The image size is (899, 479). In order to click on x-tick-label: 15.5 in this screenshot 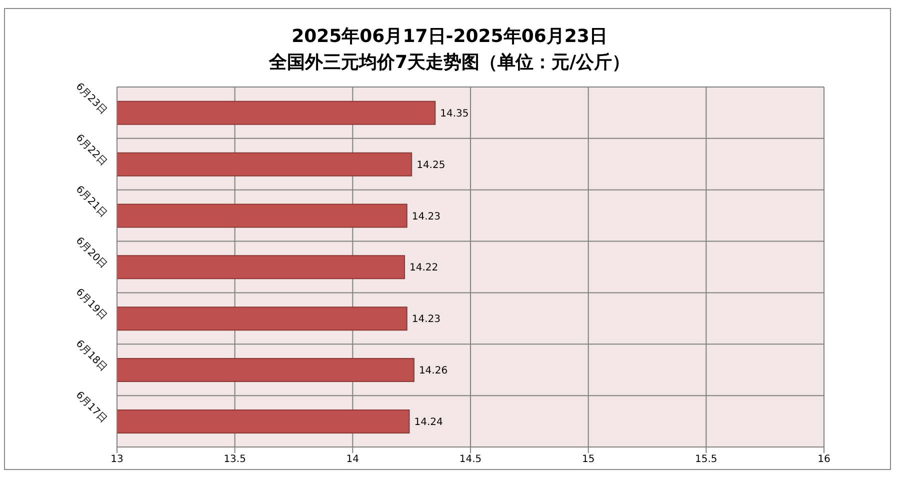, I will do `click(706, 460)`.